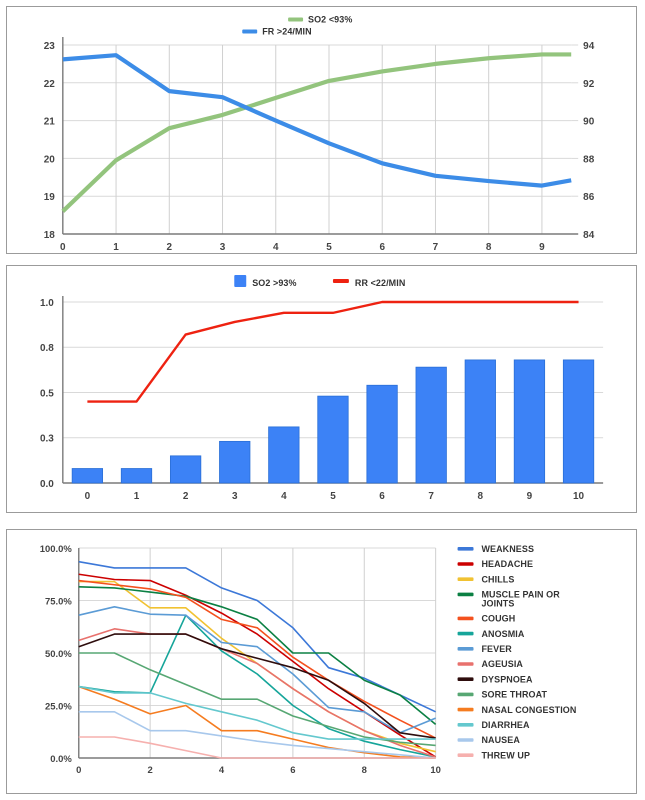 This screenshot has width=645, height=800. I want to click on legend-label: AGEUSIA, so click(502, 664).